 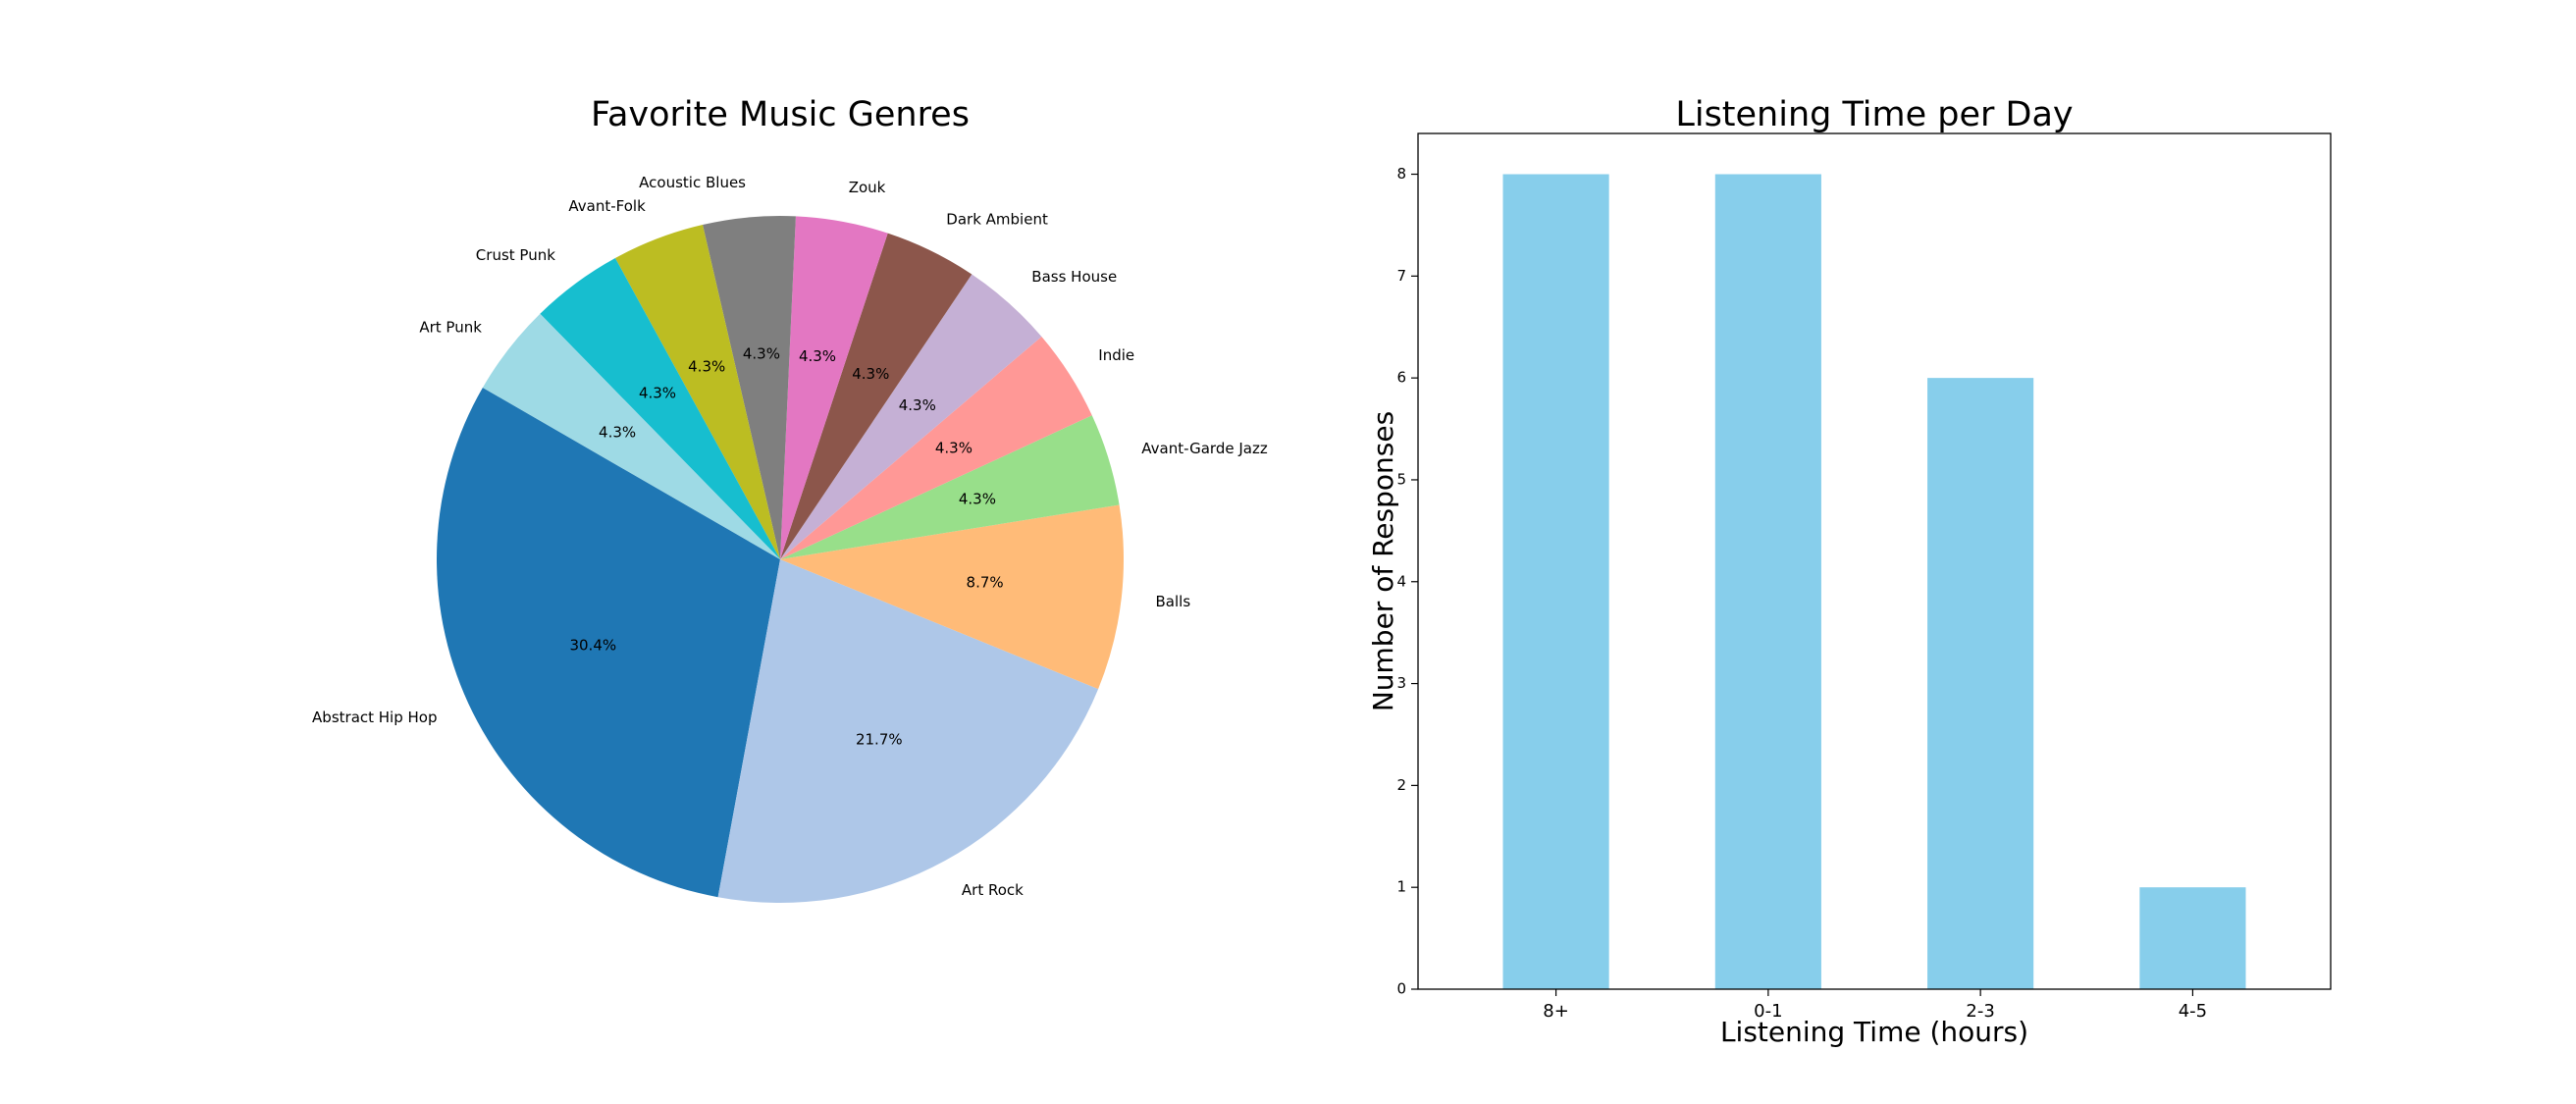 What do you see at coordinates (697, 392) in the screenshot?
I see `pie-slice-avant-folk` at bounding box center [697, 392].